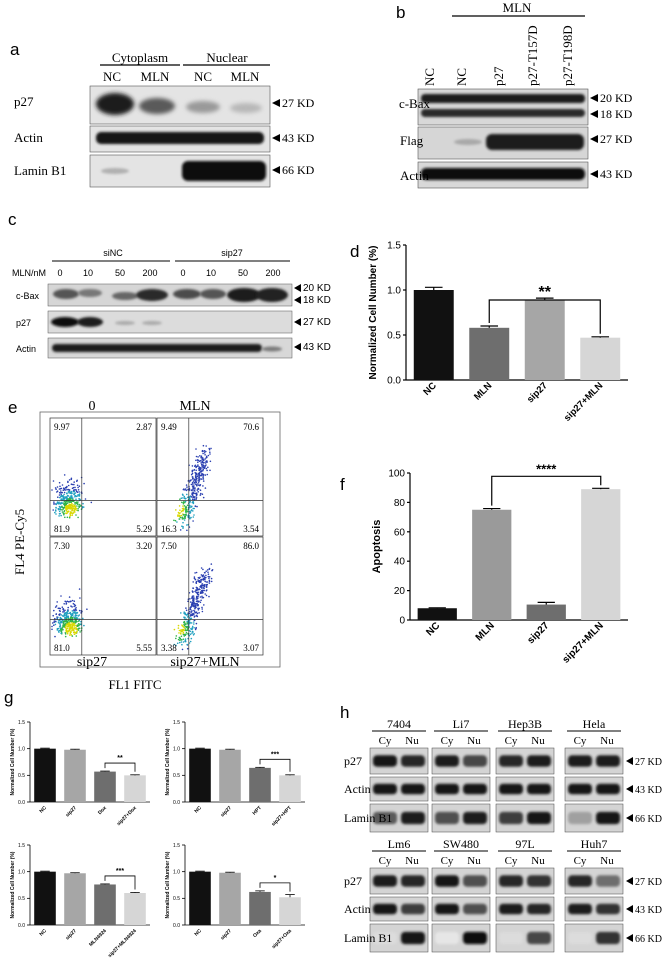  I want to click on significance-label: **, so click(545, 292).